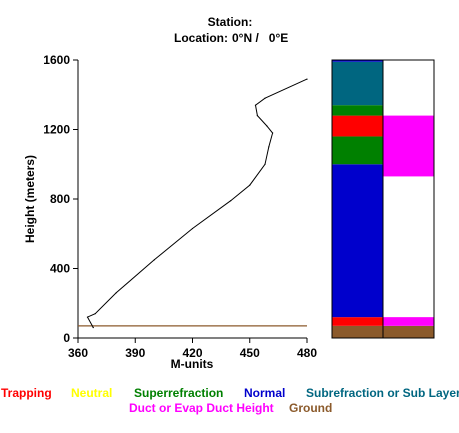 This screenshot has height=433, width=459. I want to click on x-tick-label: 420, so click(192, 353).